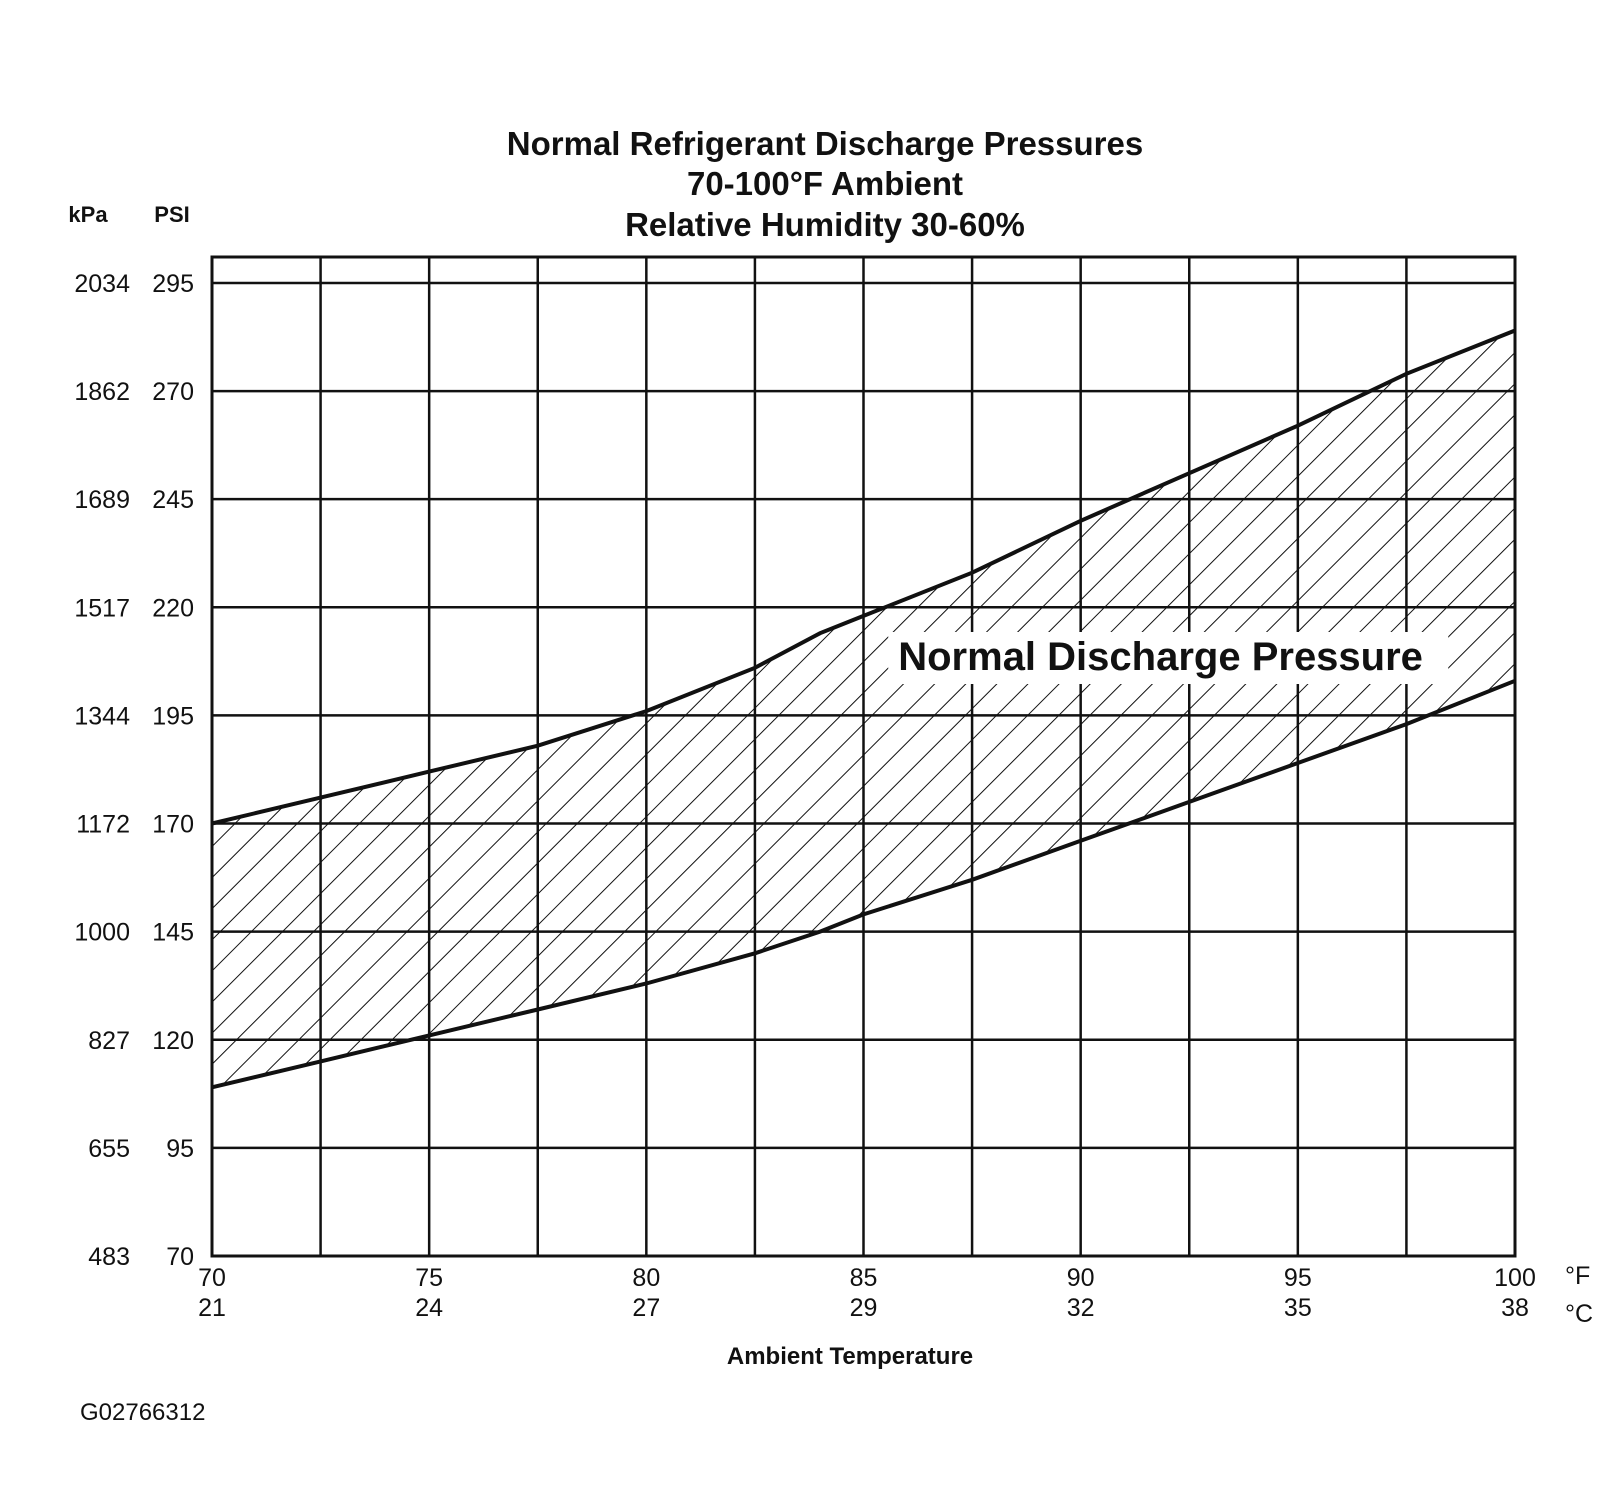  What do you see at coordinates (173, 608) in the screenshot?
I see `y-tick-label-psi: 220` at bounding box center [173, 608].